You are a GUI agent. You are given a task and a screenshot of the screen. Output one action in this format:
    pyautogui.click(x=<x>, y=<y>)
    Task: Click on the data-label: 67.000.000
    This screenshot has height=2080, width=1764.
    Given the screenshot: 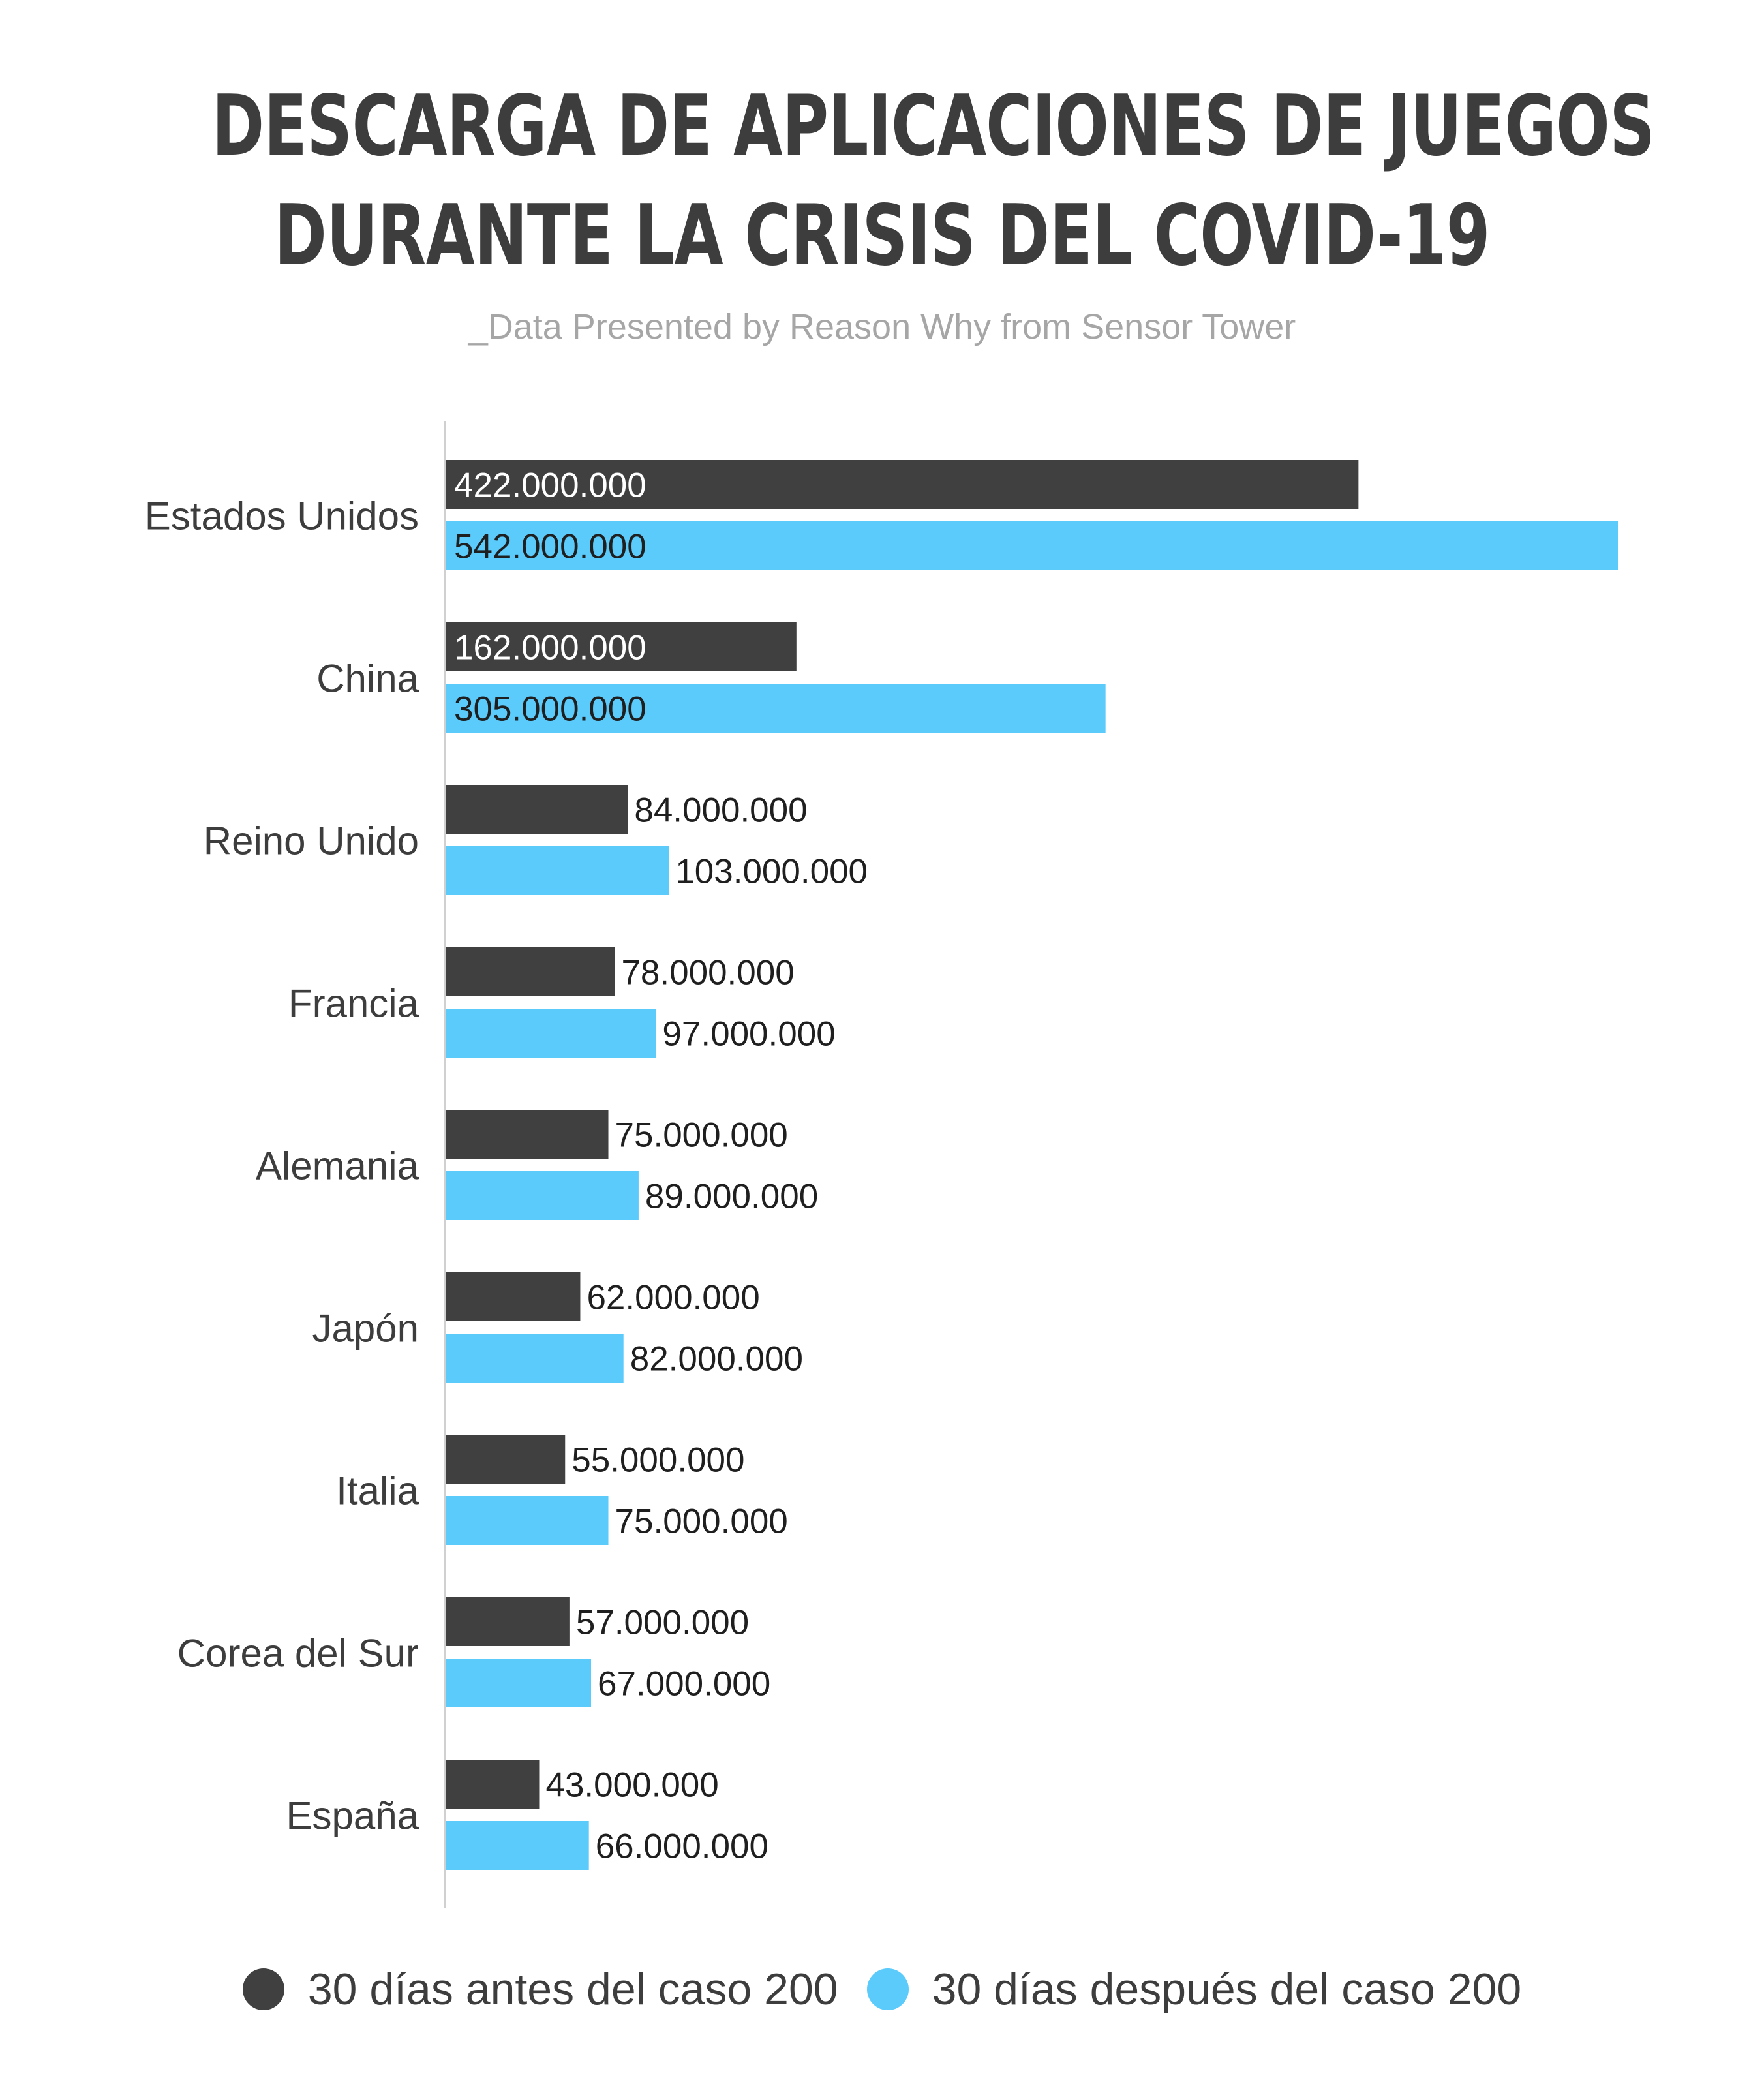 What is the action you would take?
    pyautogui.click(x=684, y=1685)
    